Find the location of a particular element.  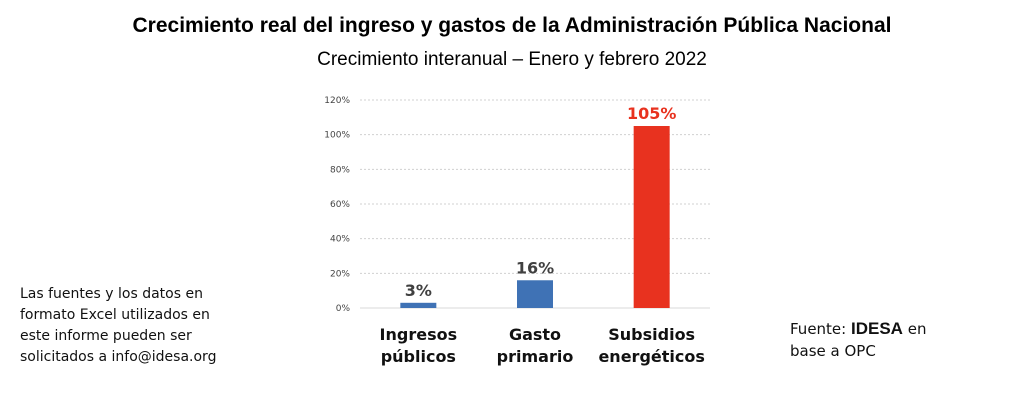

source-credit: Fuente: IDESA en base a OPC is located at coordinates (858, 340).